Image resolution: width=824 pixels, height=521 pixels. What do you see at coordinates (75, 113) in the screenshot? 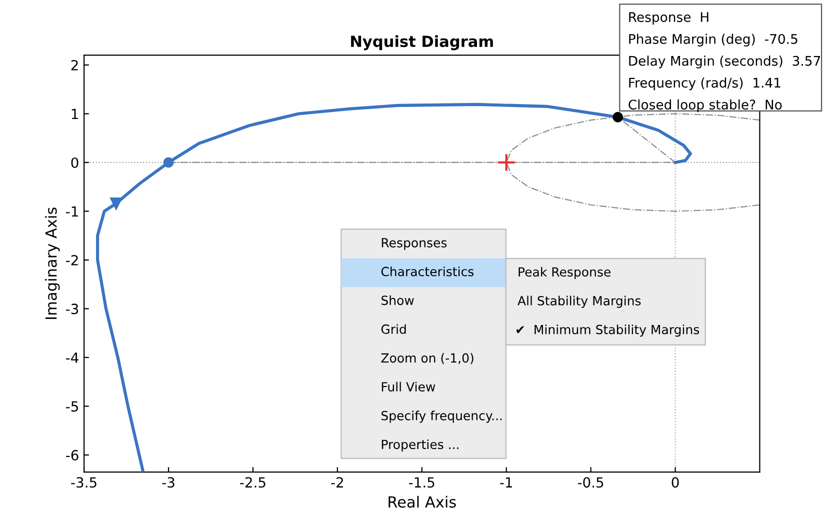
I see `y-tick-label: 1` at bounding box center [75, 113].